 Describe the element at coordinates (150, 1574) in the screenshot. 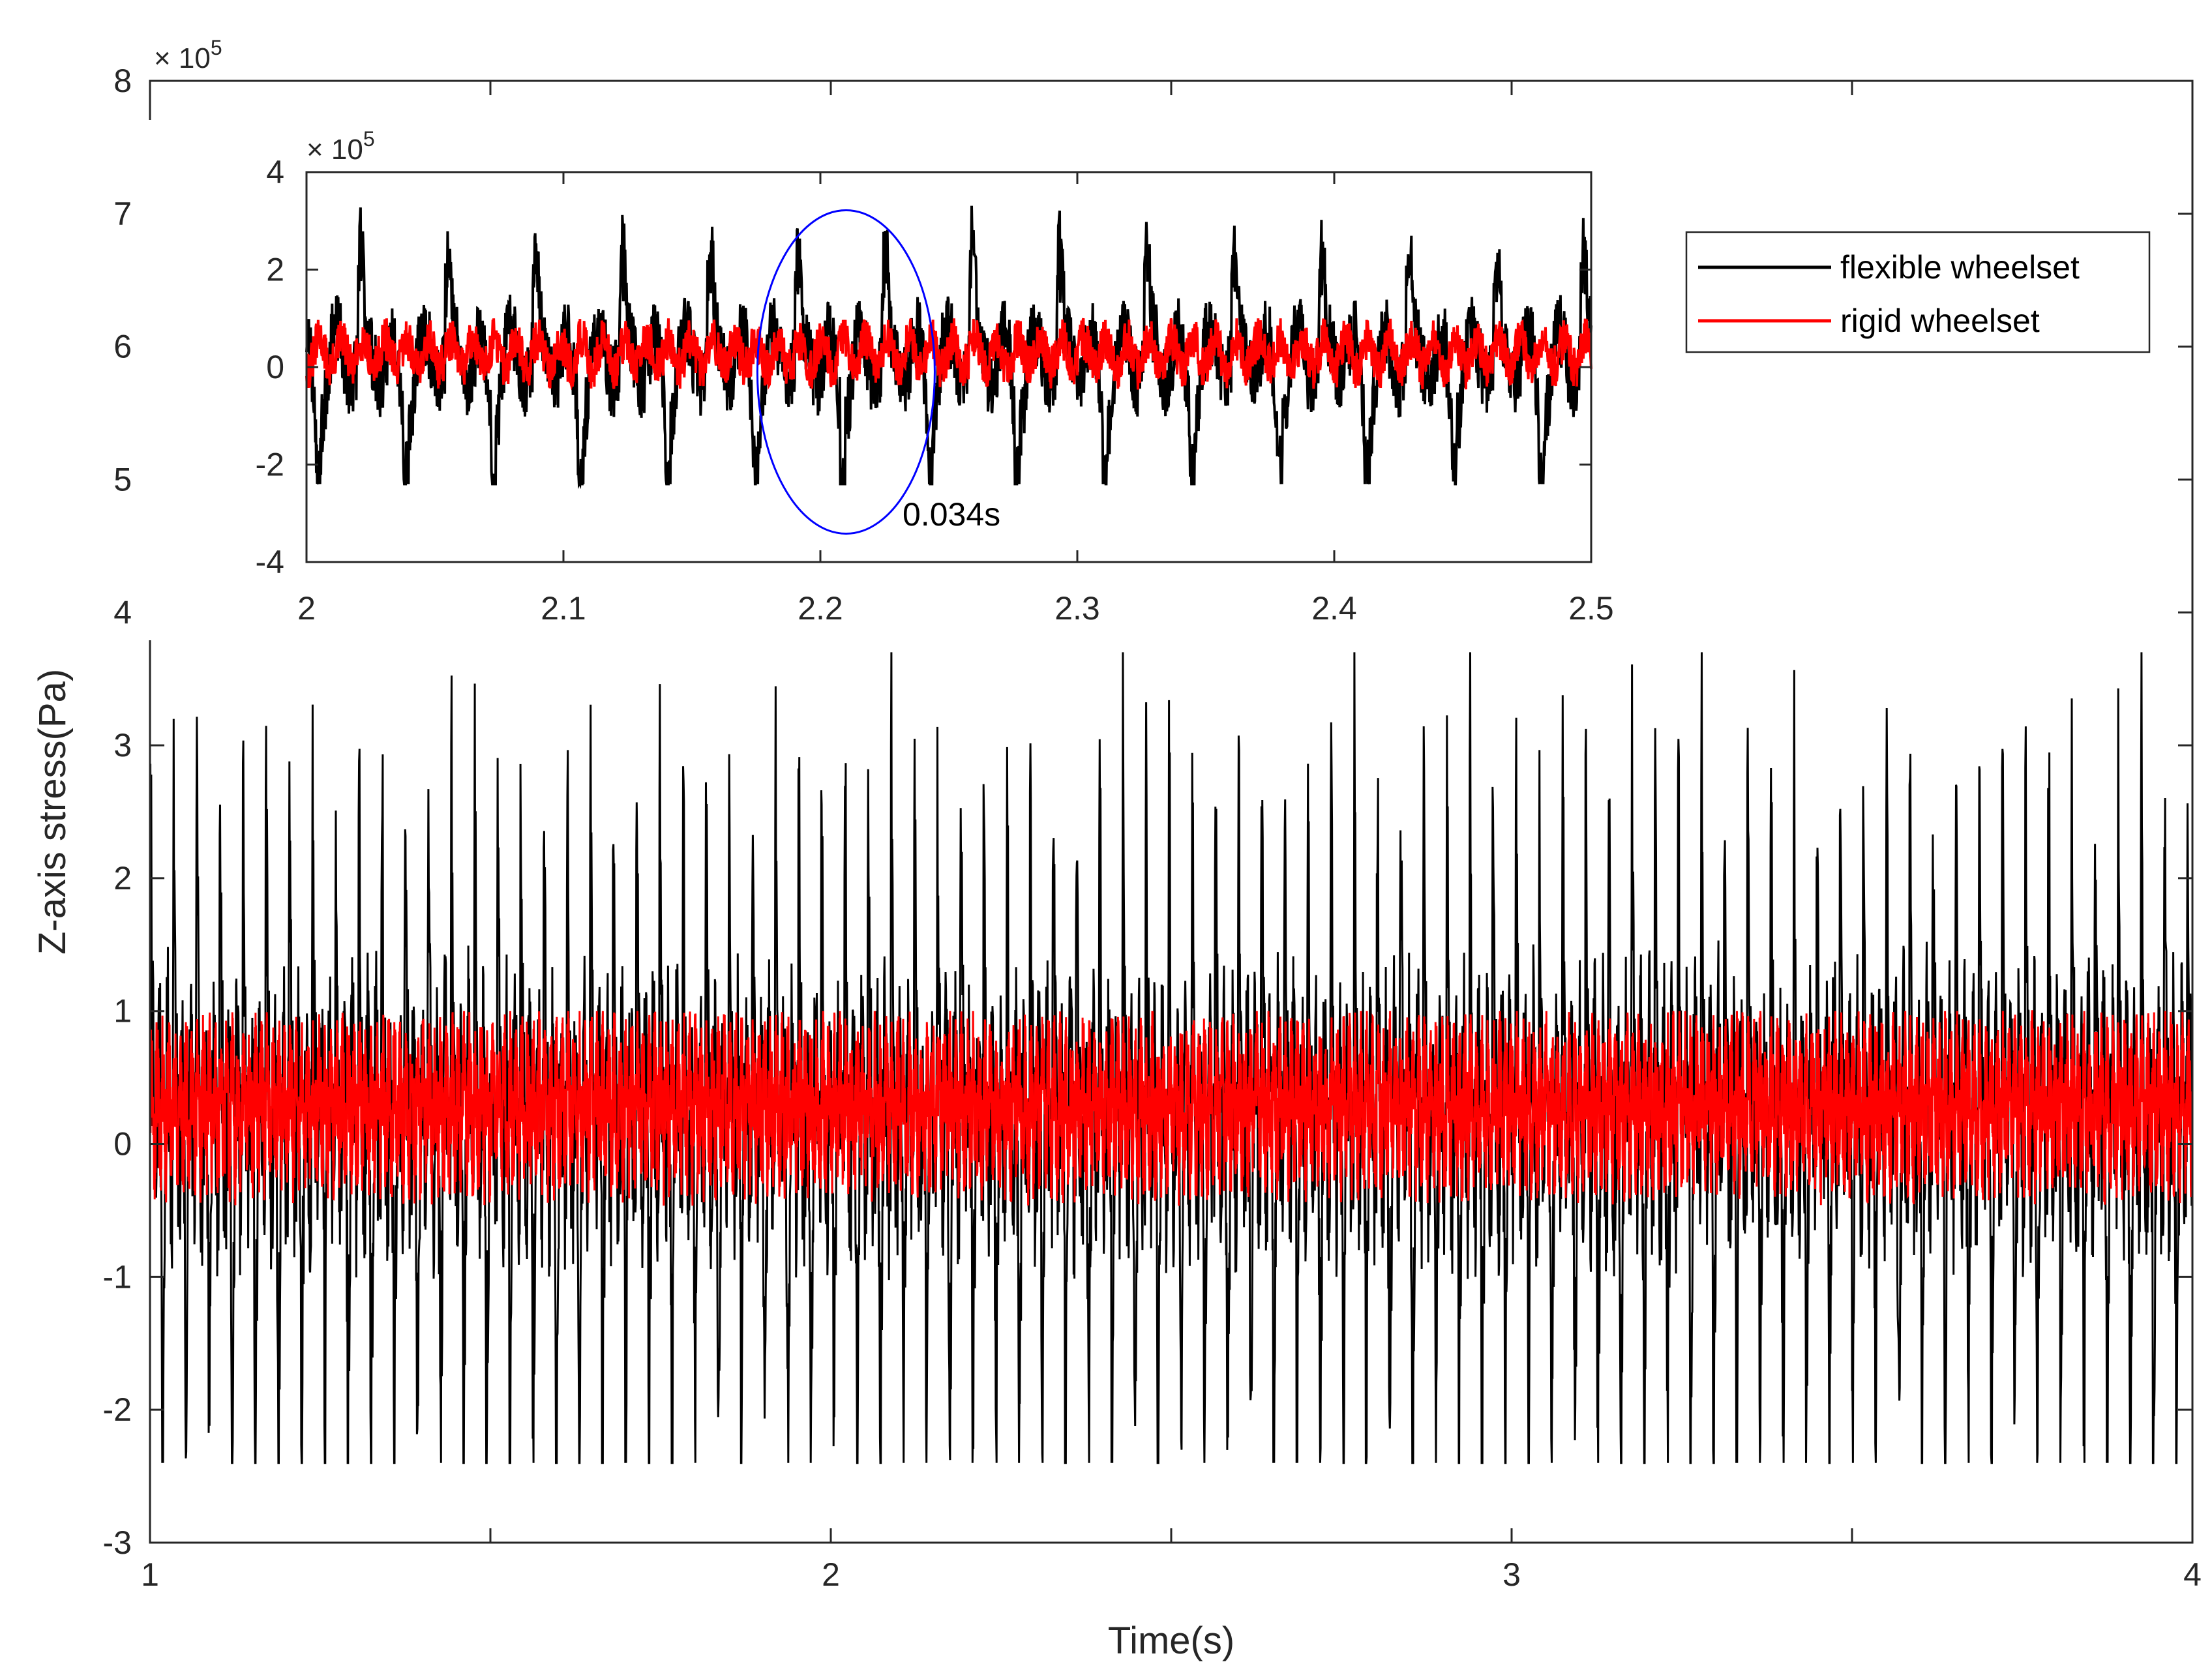

I see `main-x-tick-label: 1` at that location.